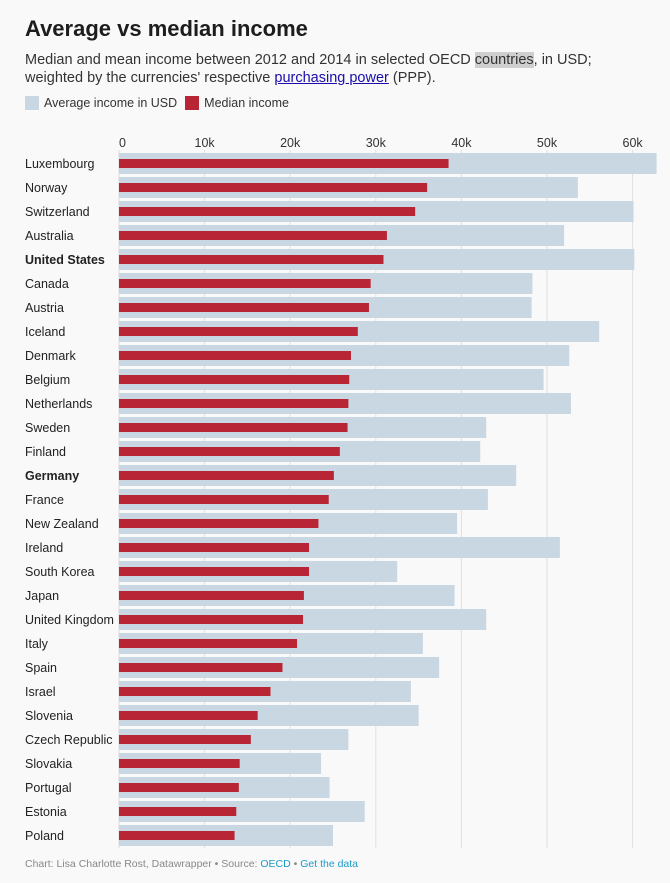 This screenshot has width=670, height=883. What do you see at coordinates (461, 143) in the screenshot?
I see `x-tick-label: 40k` at bounding box center [461, 143].